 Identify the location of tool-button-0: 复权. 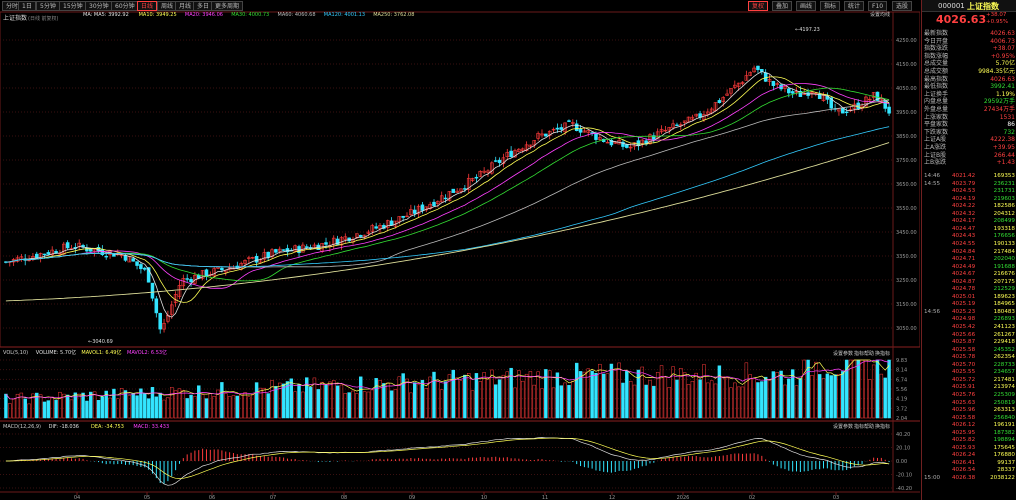
(758, 6).